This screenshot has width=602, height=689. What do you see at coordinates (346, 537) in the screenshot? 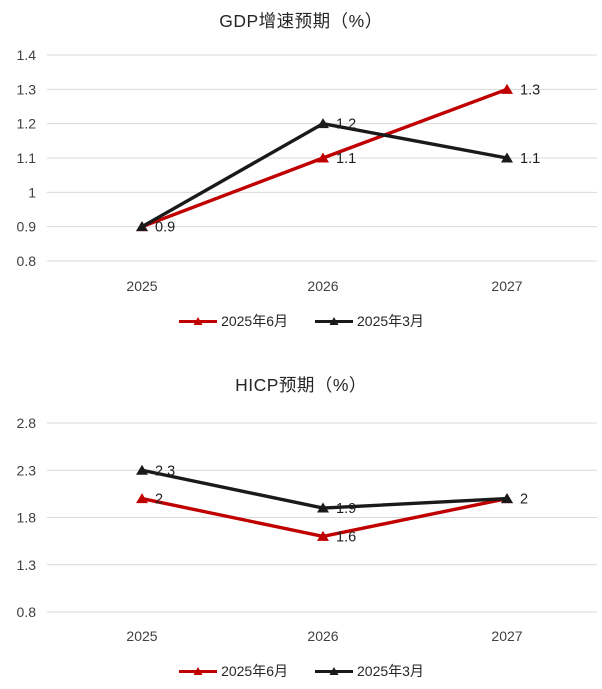
I see `data-point-label: 1.6` at bounding box center [346, 537].